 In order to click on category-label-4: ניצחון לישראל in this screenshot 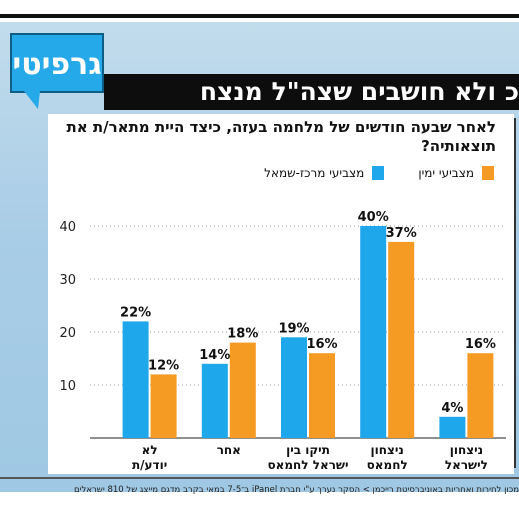, I will do `click(466, 457)`.